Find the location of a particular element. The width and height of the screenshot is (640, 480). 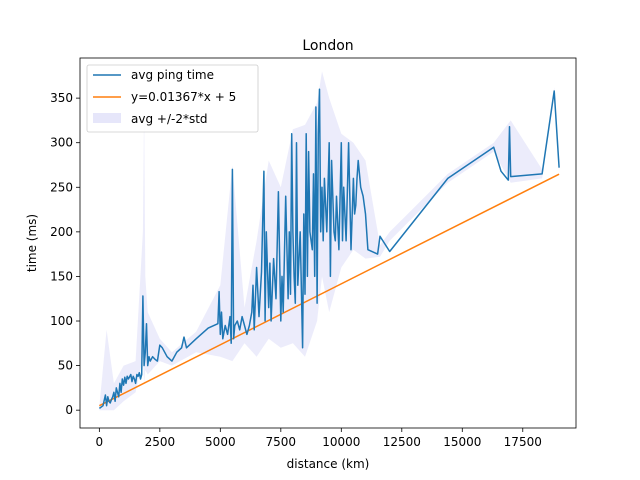

legend-label-fit: y=0.01367*x + 5 is located at coordinates (183, 97).